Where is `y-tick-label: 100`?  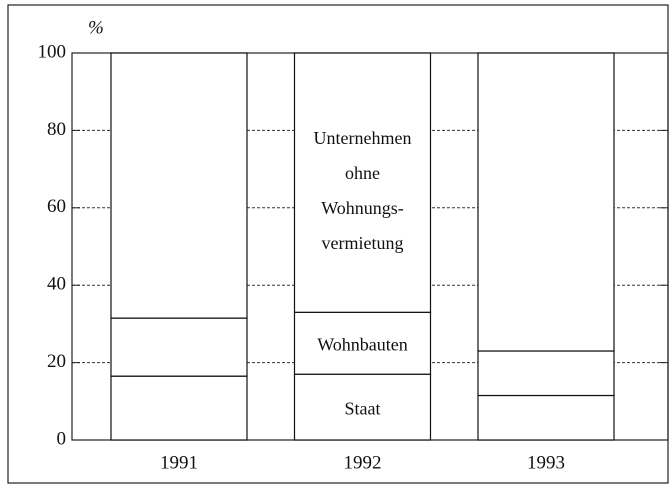 y-tick-label: 100 is located at coordinates (52, 51).